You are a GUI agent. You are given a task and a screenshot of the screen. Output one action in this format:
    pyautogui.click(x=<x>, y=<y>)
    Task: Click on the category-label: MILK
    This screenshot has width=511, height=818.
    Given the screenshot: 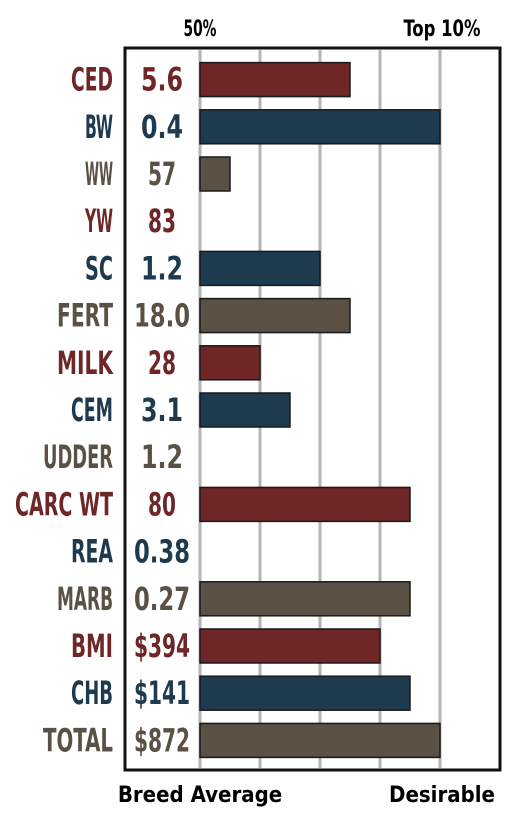 What is the action you would take?
    pyautogui.click(x=85, y=363)
    